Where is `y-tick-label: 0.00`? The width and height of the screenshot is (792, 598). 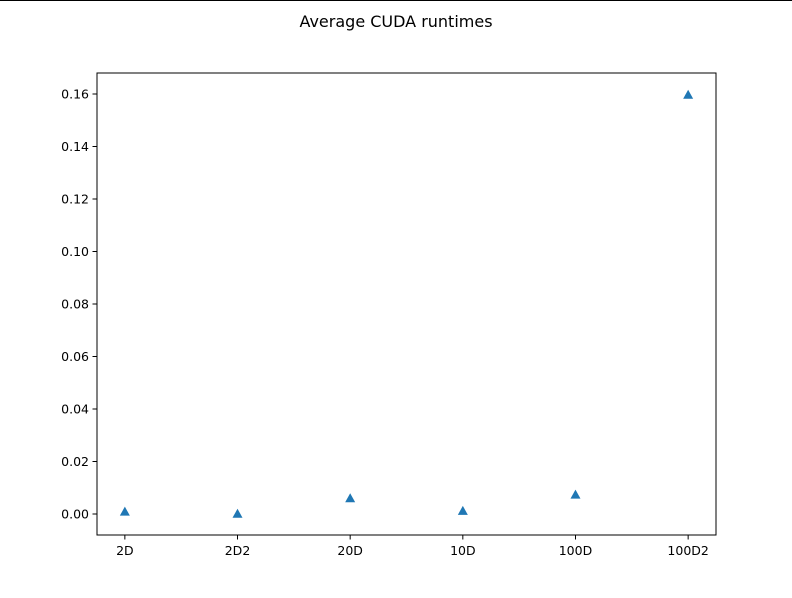
y-tick-label: 0.00 is located at coordinates (75, 514).